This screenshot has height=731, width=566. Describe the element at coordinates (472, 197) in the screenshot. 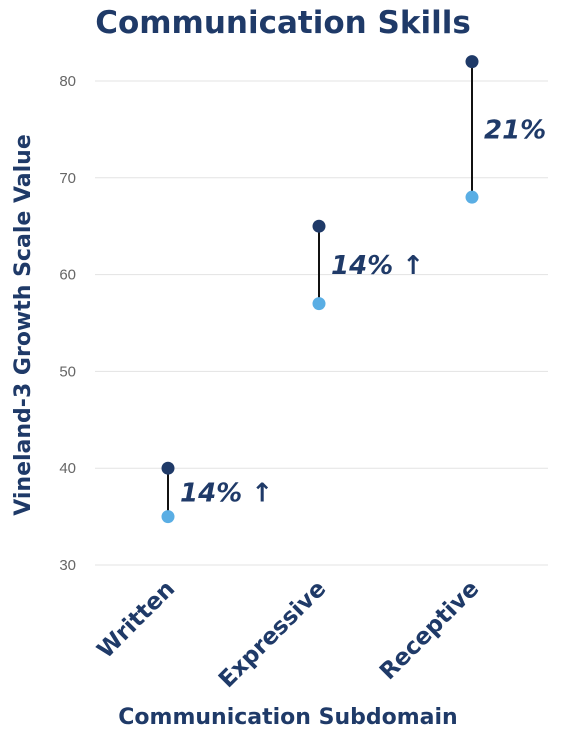

I see `point-low-receptive` at that location.